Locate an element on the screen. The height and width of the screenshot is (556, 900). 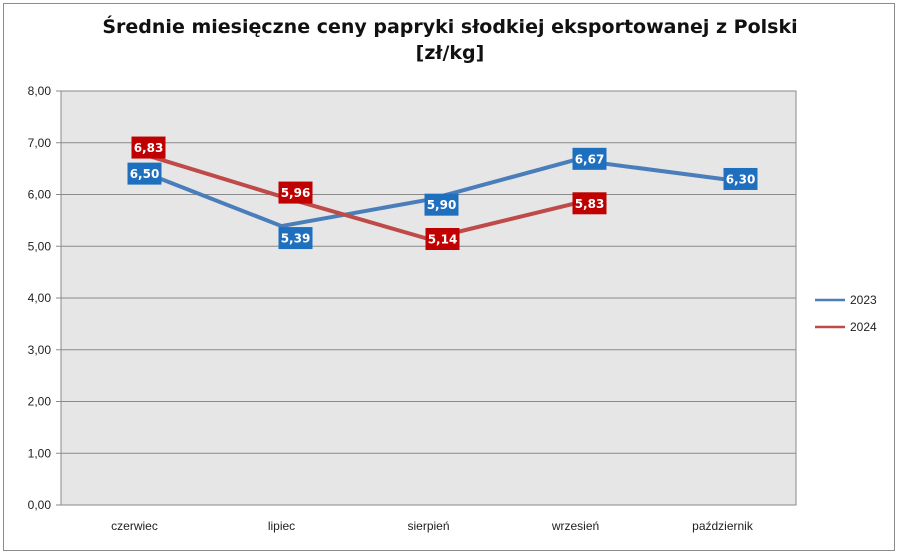
data-label-2024: 5,96 is located at coordinates (295, 192).